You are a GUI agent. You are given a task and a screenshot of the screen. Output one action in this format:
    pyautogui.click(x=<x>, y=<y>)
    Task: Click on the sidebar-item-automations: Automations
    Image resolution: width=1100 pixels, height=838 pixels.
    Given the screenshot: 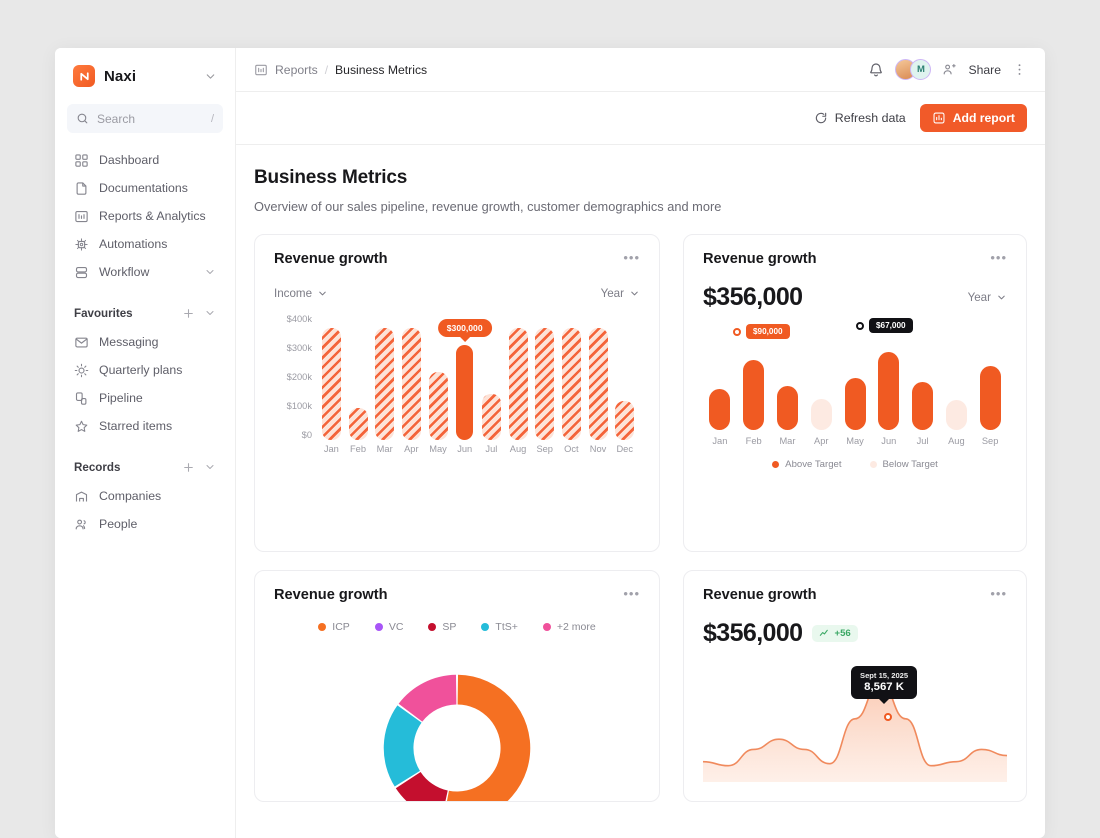 What is the action you would take?
    pyautogui.click(x=145, y=244)
    